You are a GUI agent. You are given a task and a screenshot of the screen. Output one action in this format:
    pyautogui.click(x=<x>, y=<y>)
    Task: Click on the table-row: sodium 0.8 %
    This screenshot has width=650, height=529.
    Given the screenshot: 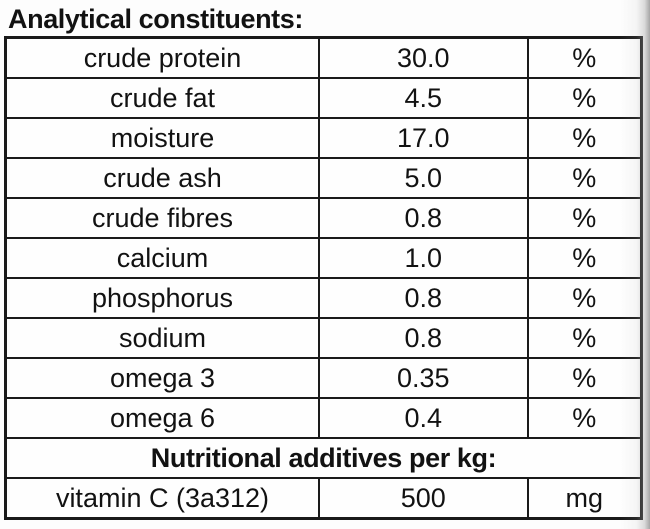 What is the action you would take?
    pyautogui.click(x=323, y=338)
    